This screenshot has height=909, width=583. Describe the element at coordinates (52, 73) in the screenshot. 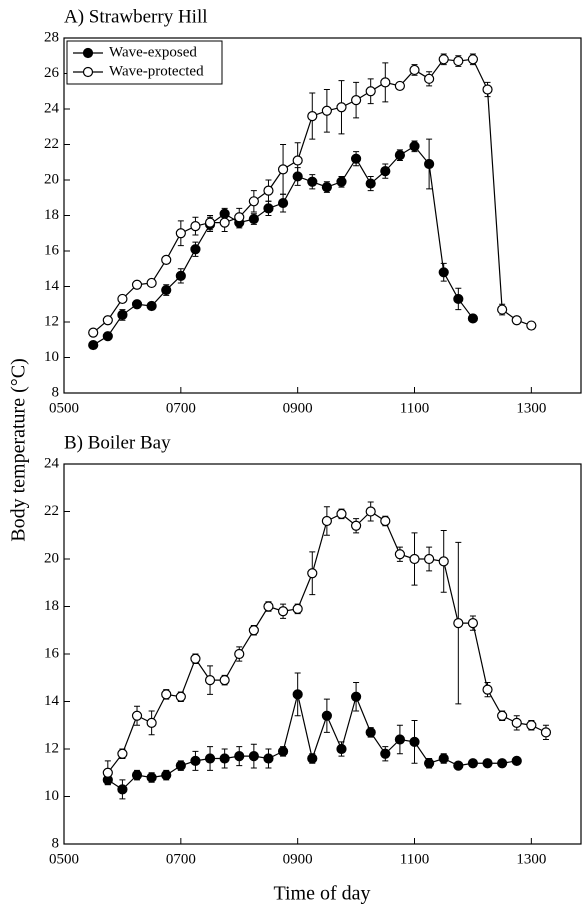

I see `y-tick-label: 26` at that location.